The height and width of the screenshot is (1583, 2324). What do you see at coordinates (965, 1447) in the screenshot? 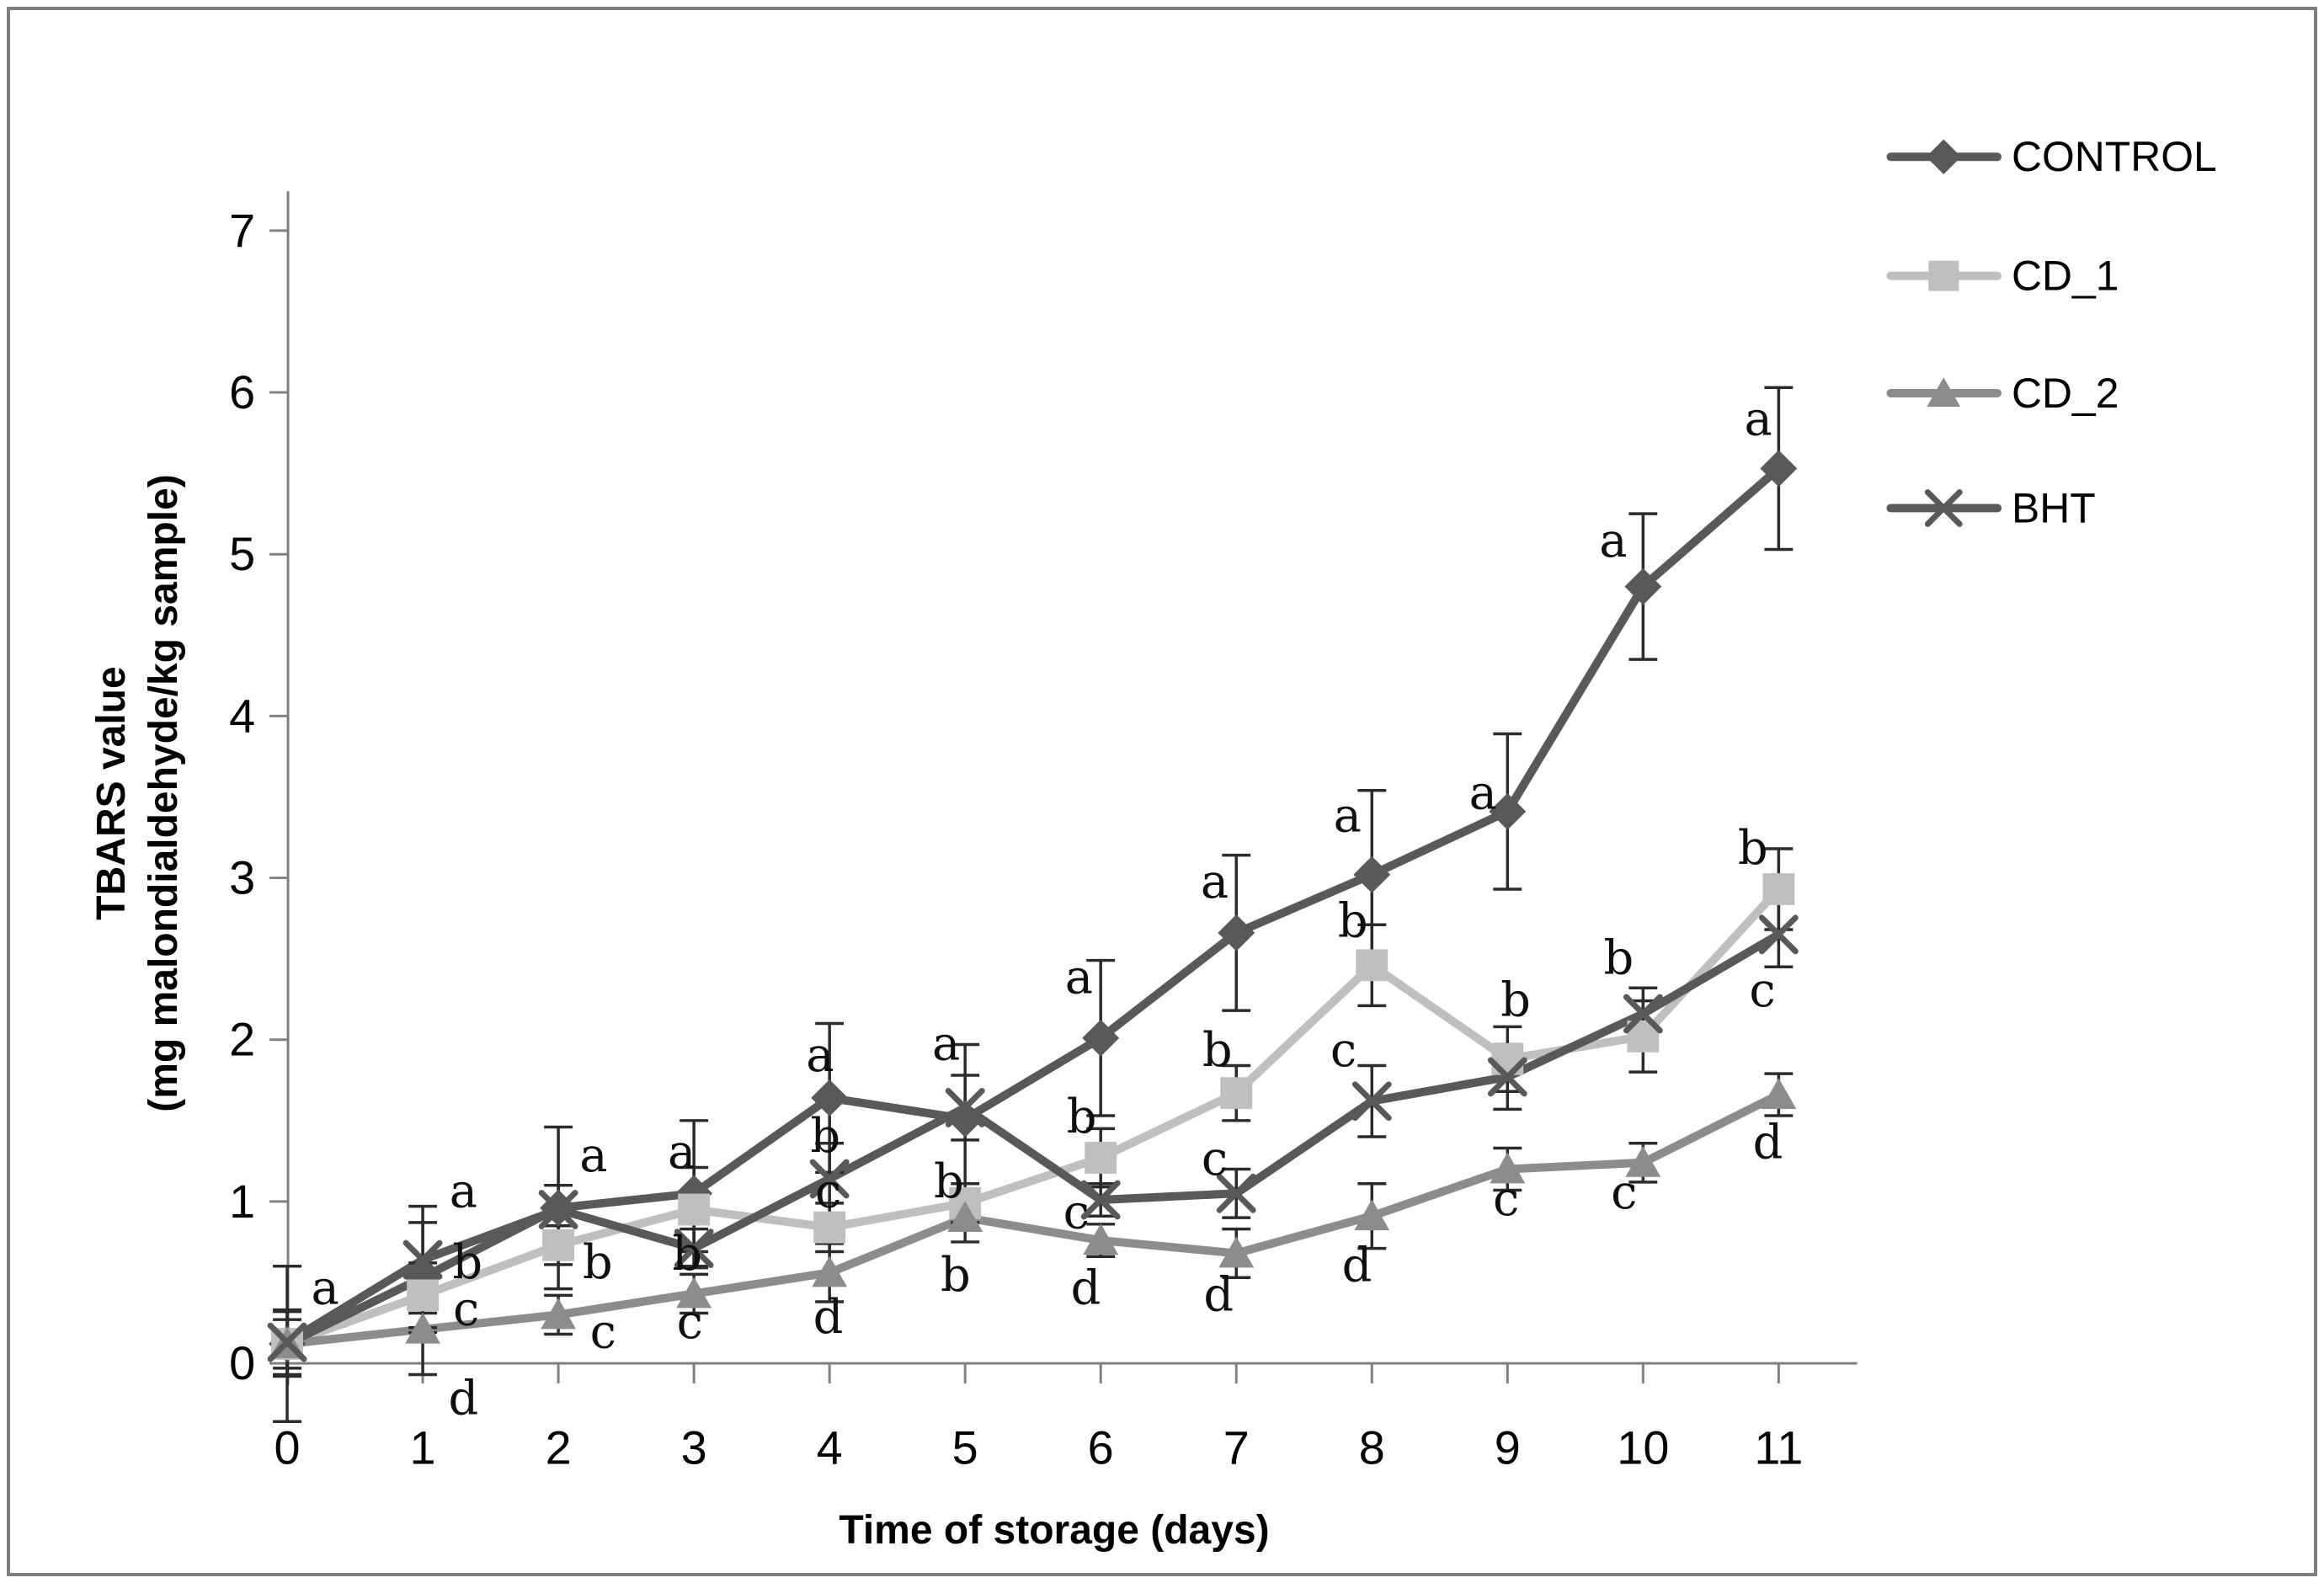
I see `x-tick-label: 5` at bounding box center [965, 1447].